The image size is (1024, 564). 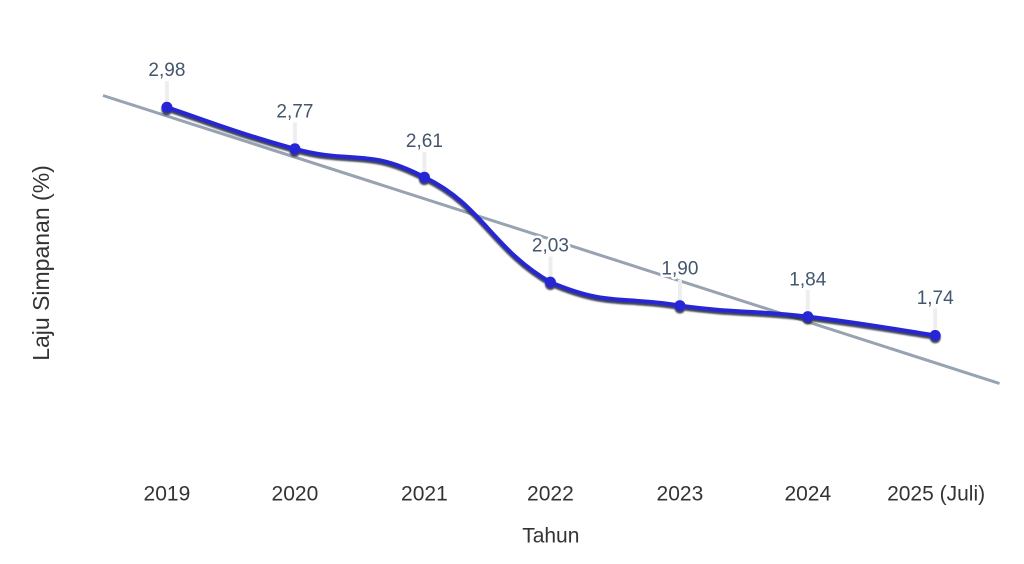 What do you see at coordinates (424, 494) in the screenshot?
I see `svg-text: 2021` at bounding box center [424, 494].